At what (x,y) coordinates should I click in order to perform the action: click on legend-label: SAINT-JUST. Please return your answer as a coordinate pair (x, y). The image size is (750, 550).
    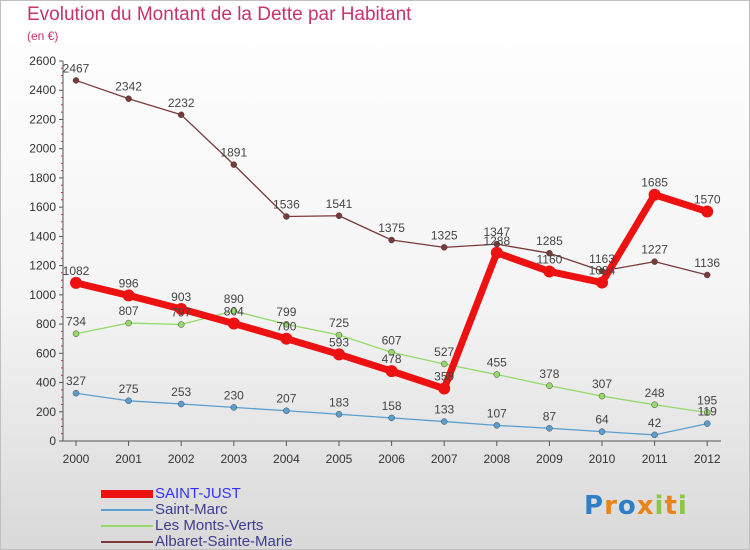
    Looking at the image, I should click on (198, 493).